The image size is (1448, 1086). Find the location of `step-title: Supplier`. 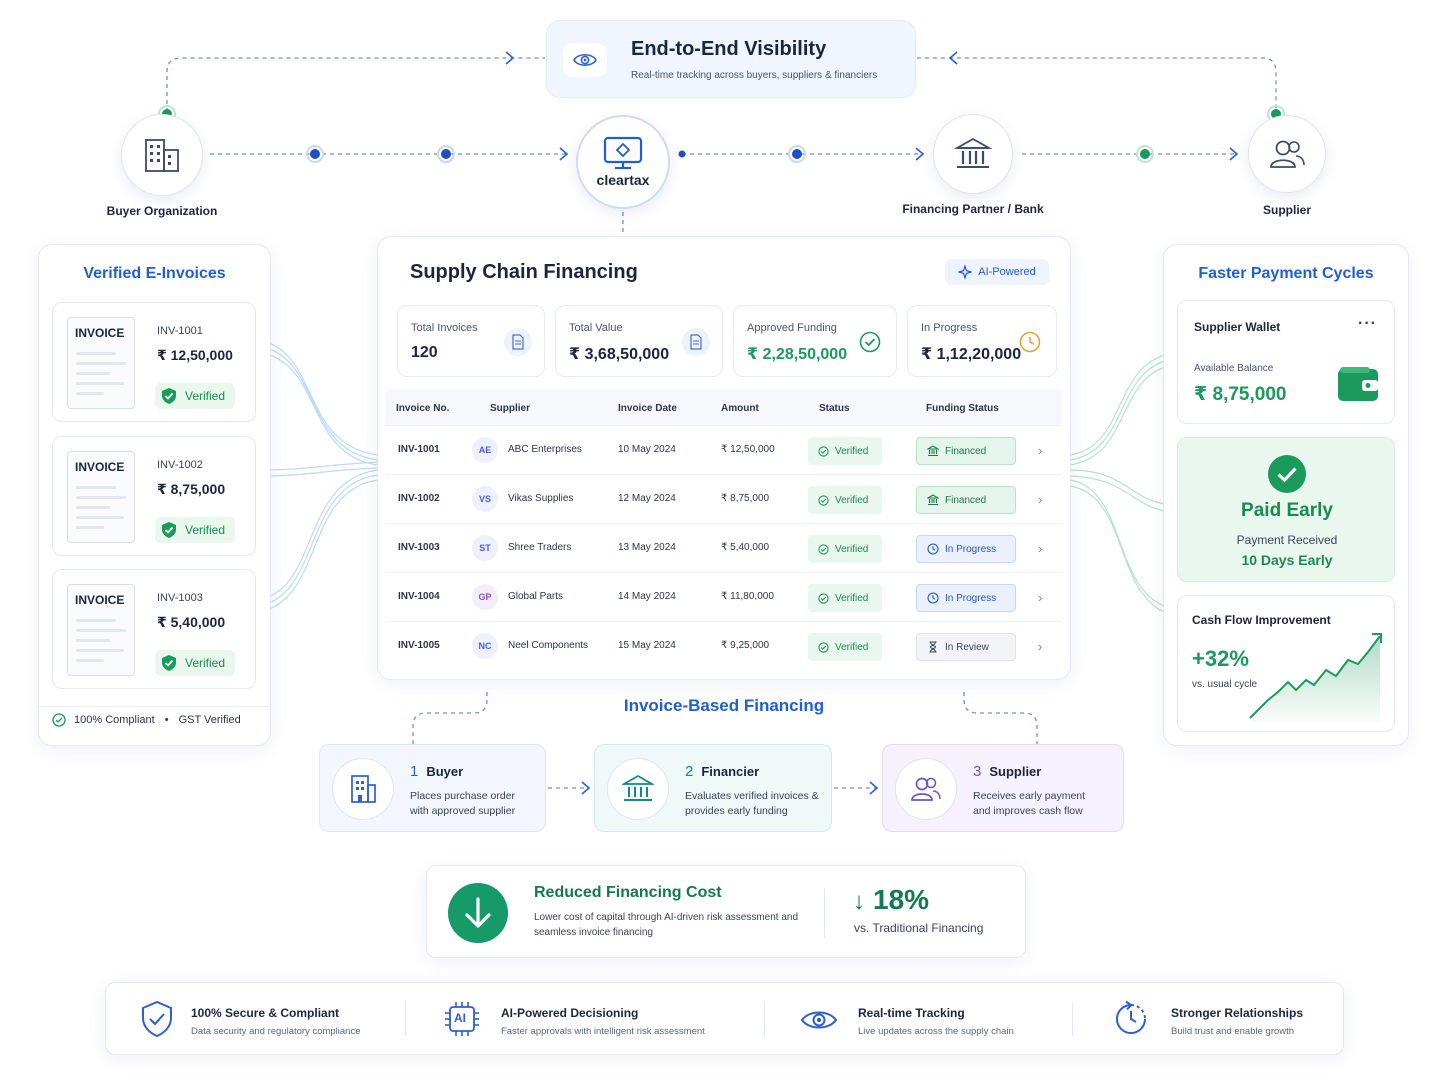

step-title: Supplier is located at coordinates (1015, 771).